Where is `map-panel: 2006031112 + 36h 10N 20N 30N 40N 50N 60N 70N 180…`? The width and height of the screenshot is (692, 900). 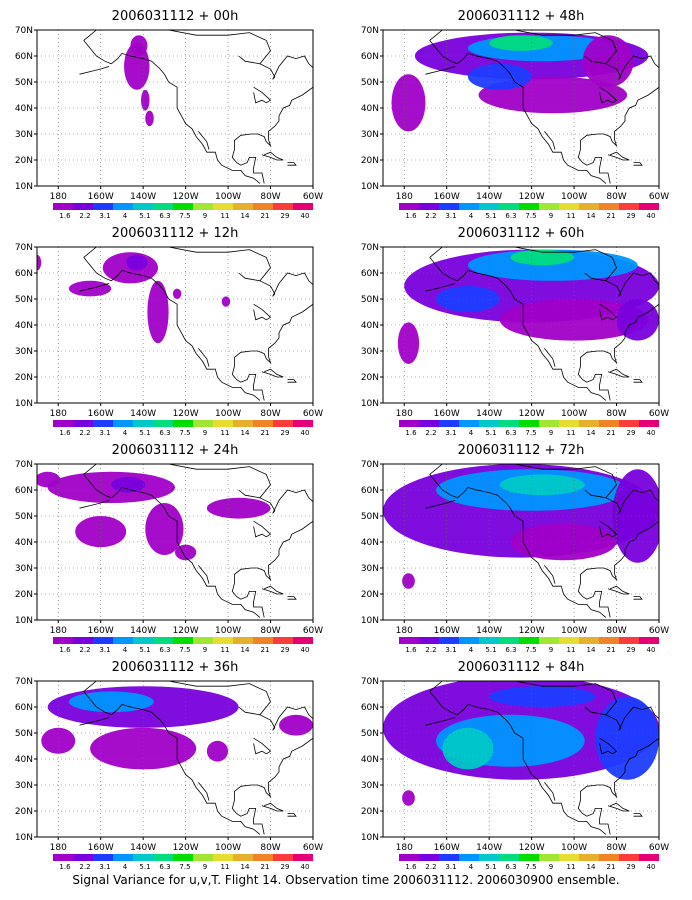 map-panel: 2006031112 + 36h 10N 20N 30N 40N 50N 60N 70N 180… is located at coordinates (169, 765).